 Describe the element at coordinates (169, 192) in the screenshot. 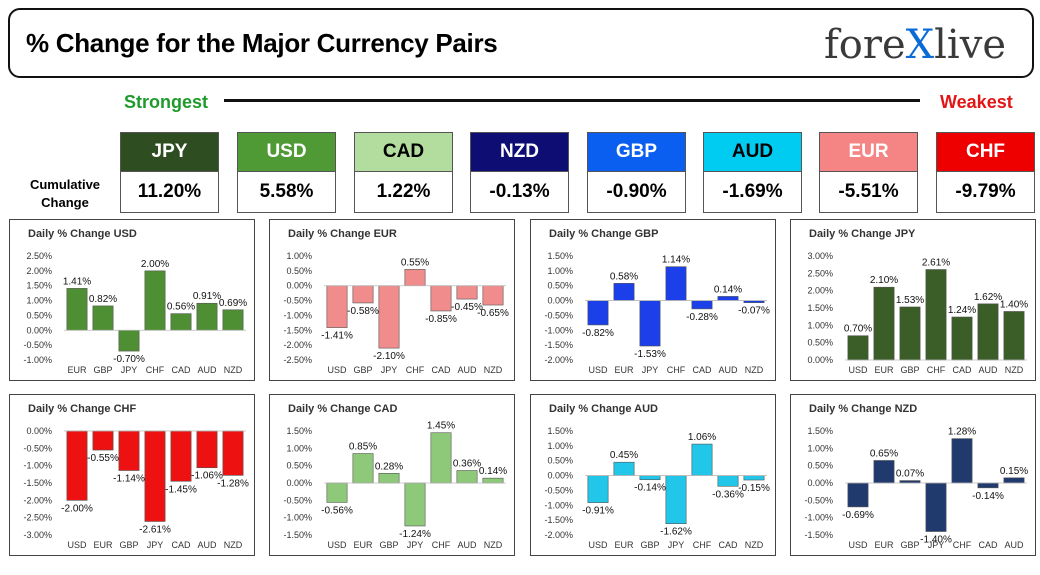

I see `ranking-cumulative-value: 11.20%` at that location.